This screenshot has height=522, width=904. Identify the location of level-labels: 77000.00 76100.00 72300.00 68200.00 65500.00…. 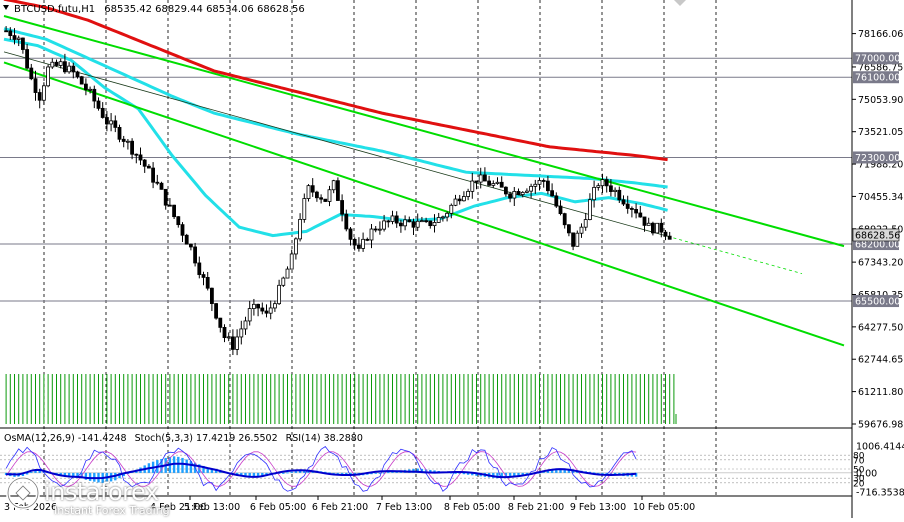
(876, 180).